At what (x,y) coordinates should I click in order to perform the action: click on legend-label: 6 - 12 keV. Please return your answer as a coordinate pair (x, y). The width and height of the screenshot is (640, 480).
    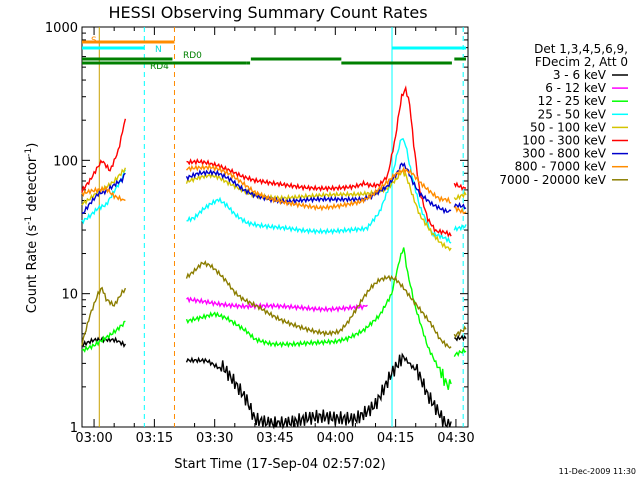
    Looking at the image, I should click on (576, 88).